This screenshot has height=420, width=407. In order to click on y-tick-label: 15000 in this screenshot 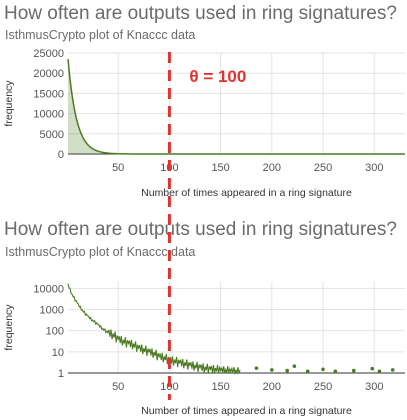, I will do `click(48, 94)`.